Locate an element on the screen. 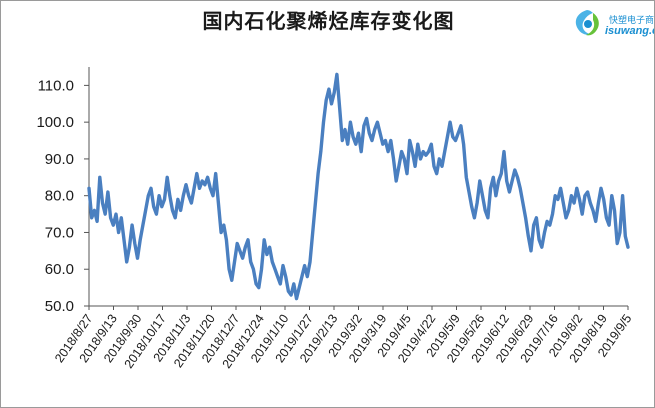 The width and height of the screenshot is (655, 408). y-tick-label: 90.0 is located at coordinates (59, 159).